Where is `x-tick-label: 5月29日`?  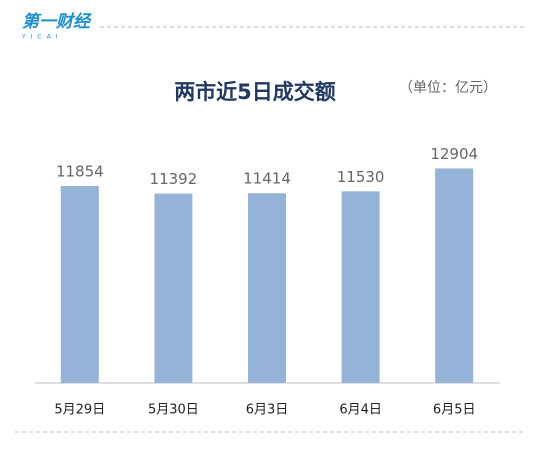 x-tick-label: 5月29日 is located at coordinates (79, 410).